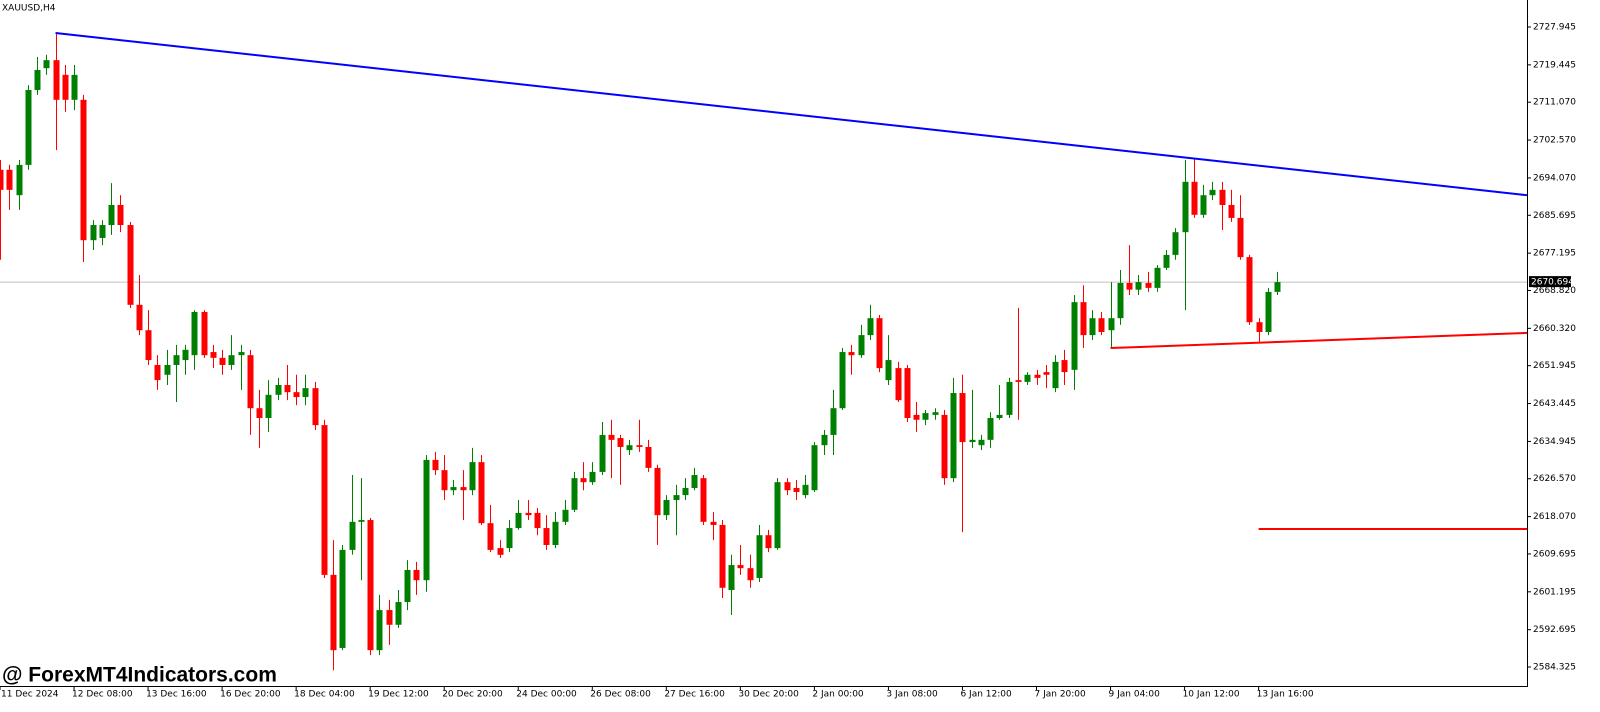  Describe the element at coordinates (1061, 695) in the screenshot. I see `x-tick-label: 7 Jan 20:00` at that location.